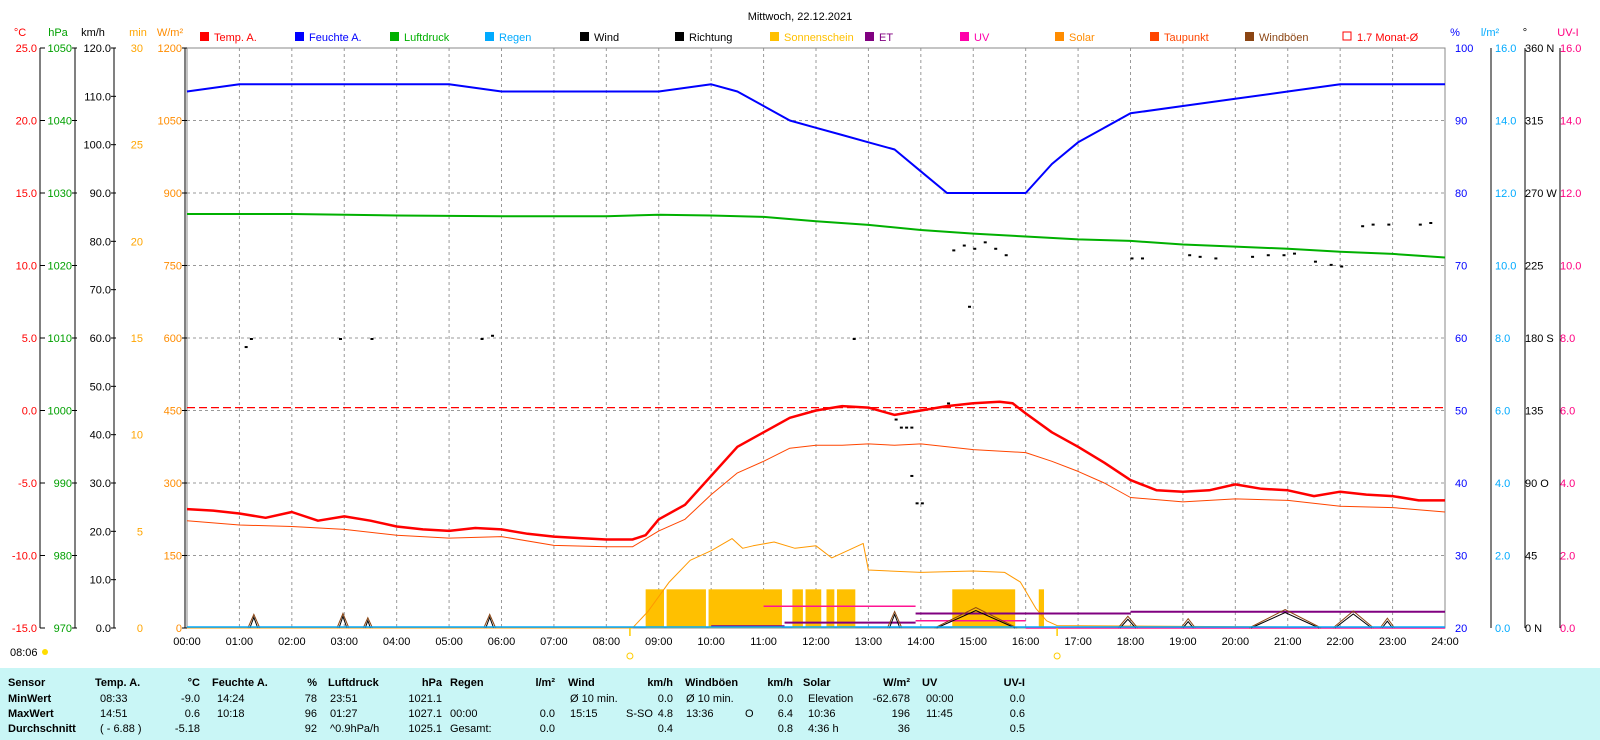 The height and width of the screenshot is (740, 1600). I want to click on stats-temp-time: 08:33, so click(114, 699).